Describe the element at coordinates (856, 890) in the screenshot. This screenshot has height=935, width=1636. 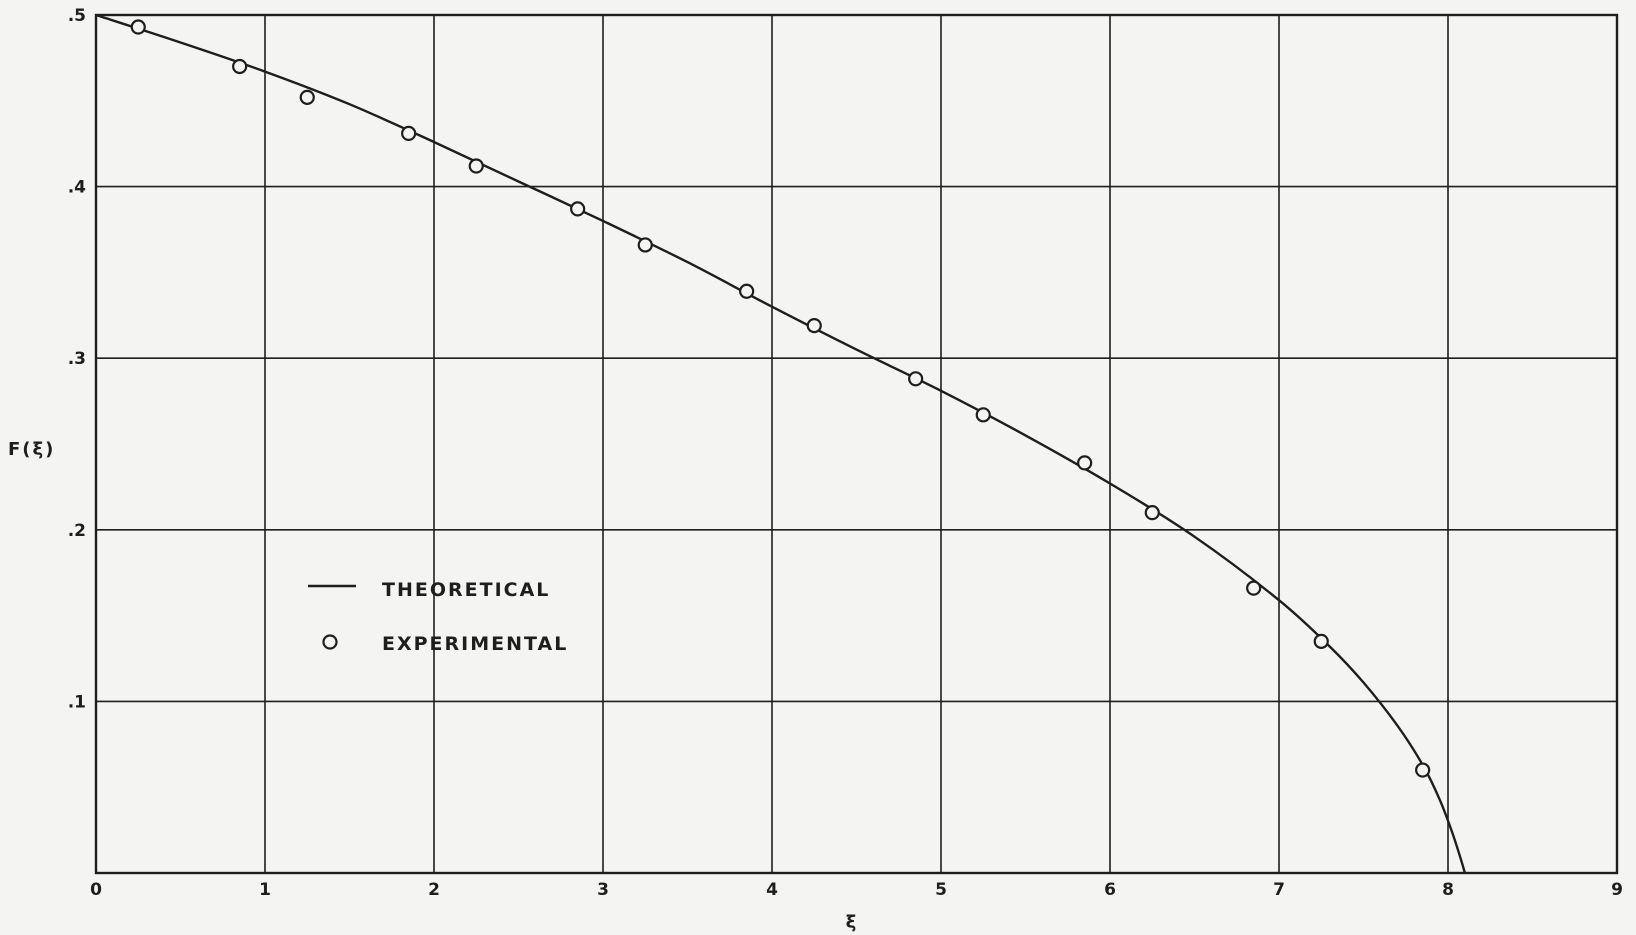
I see `x-tick-labels: 0 1 2 3 4 5 6 7 8 9` at that location.